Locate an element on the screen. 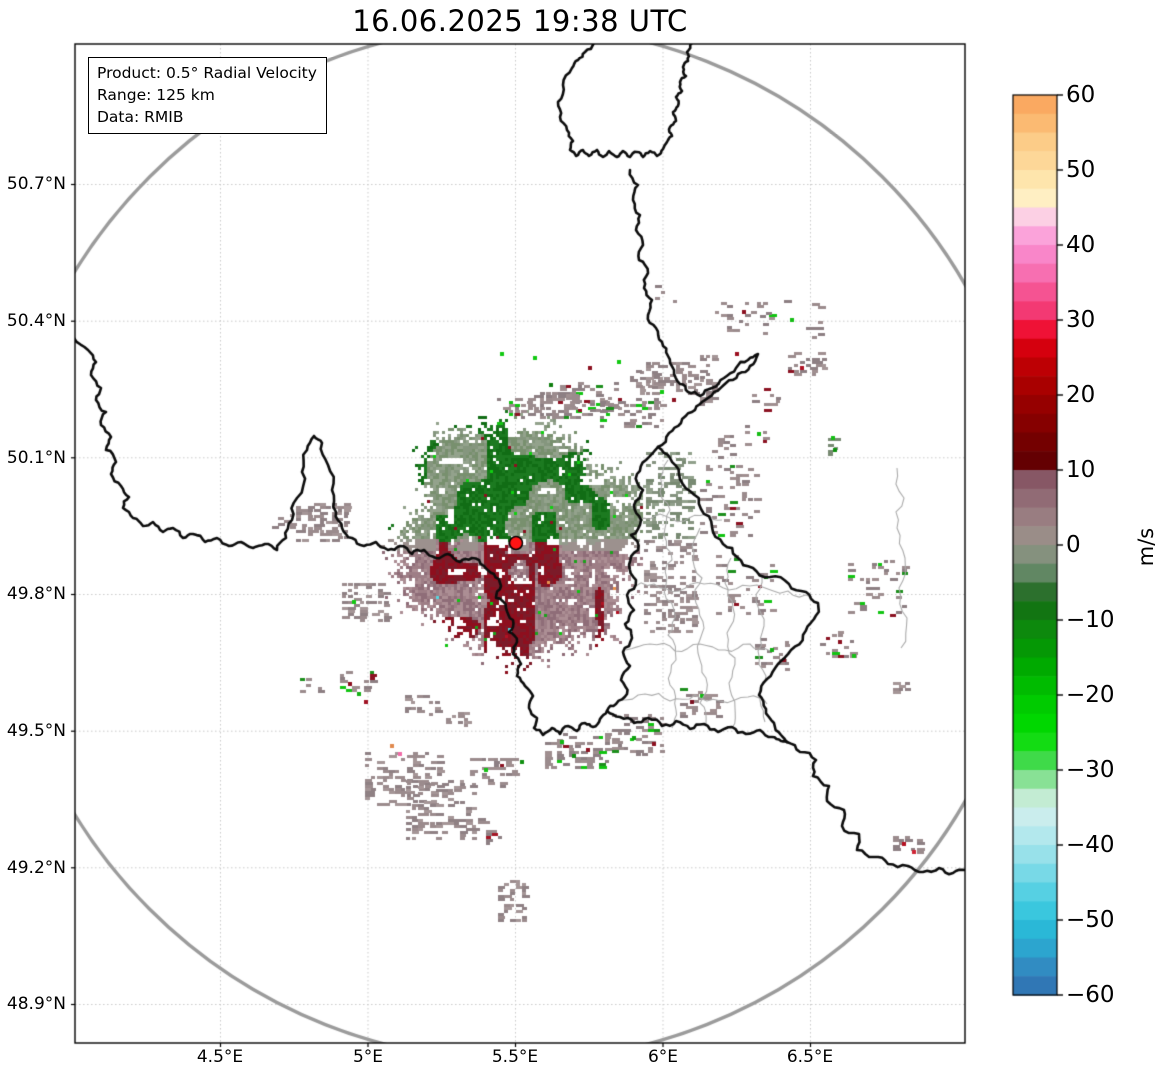 The width and height of the screenshot is (1171, 1081). plot-title: 16.06.2025 19:38 UTC is located at coordinates (520, 21).